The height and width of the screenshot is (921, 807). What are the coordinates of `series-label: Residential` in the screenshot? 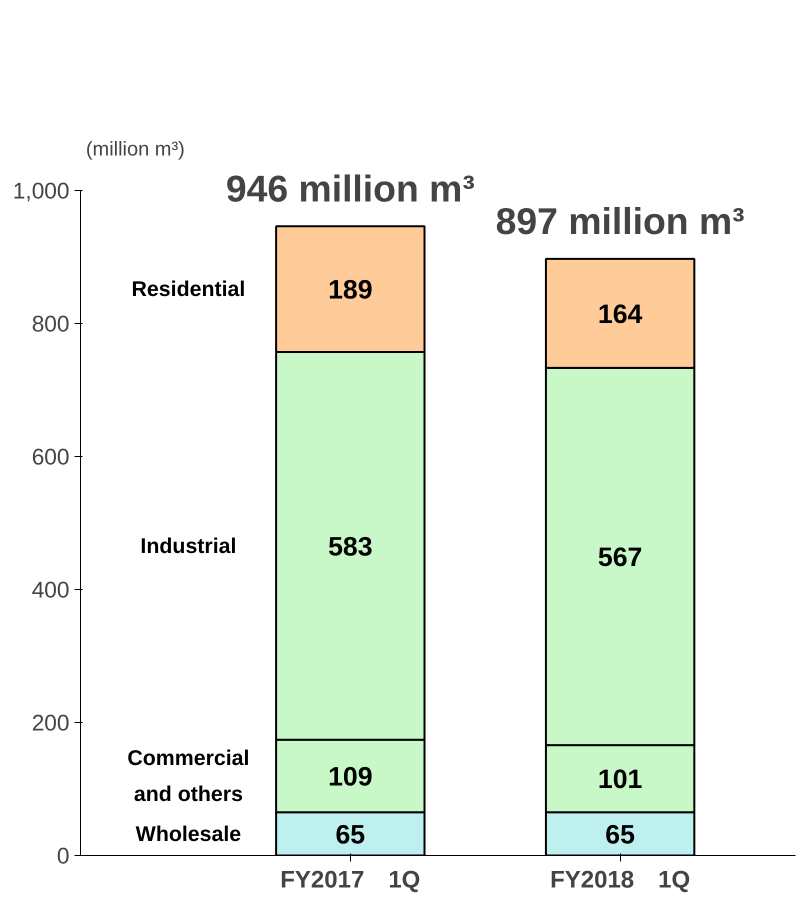 It's located at (189, 289).